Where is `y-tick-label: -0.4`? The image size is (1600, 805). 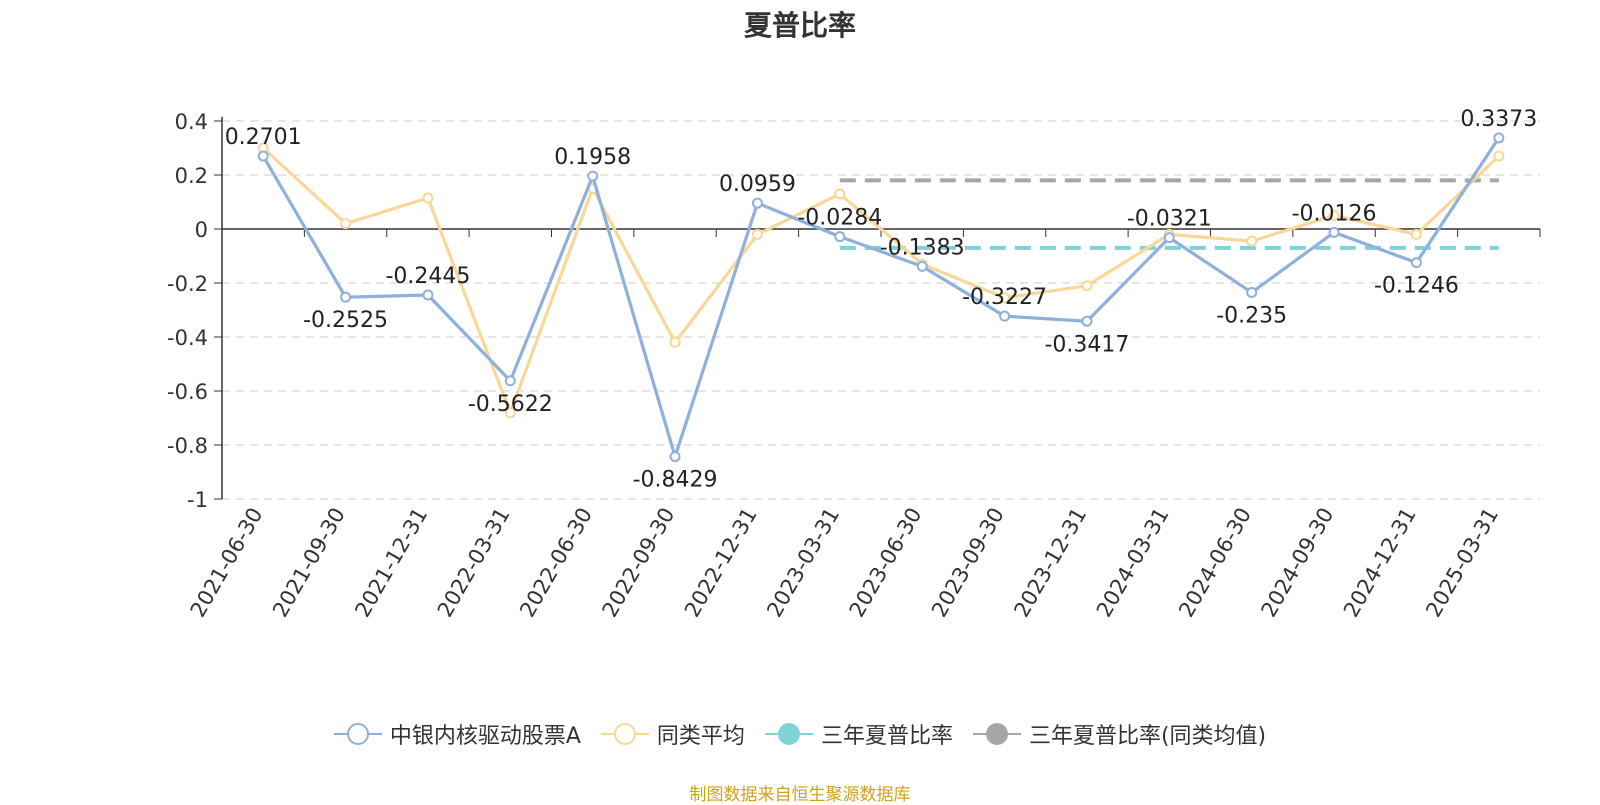 y-tick-label: -0.4 is located at coordinates (187, 338).